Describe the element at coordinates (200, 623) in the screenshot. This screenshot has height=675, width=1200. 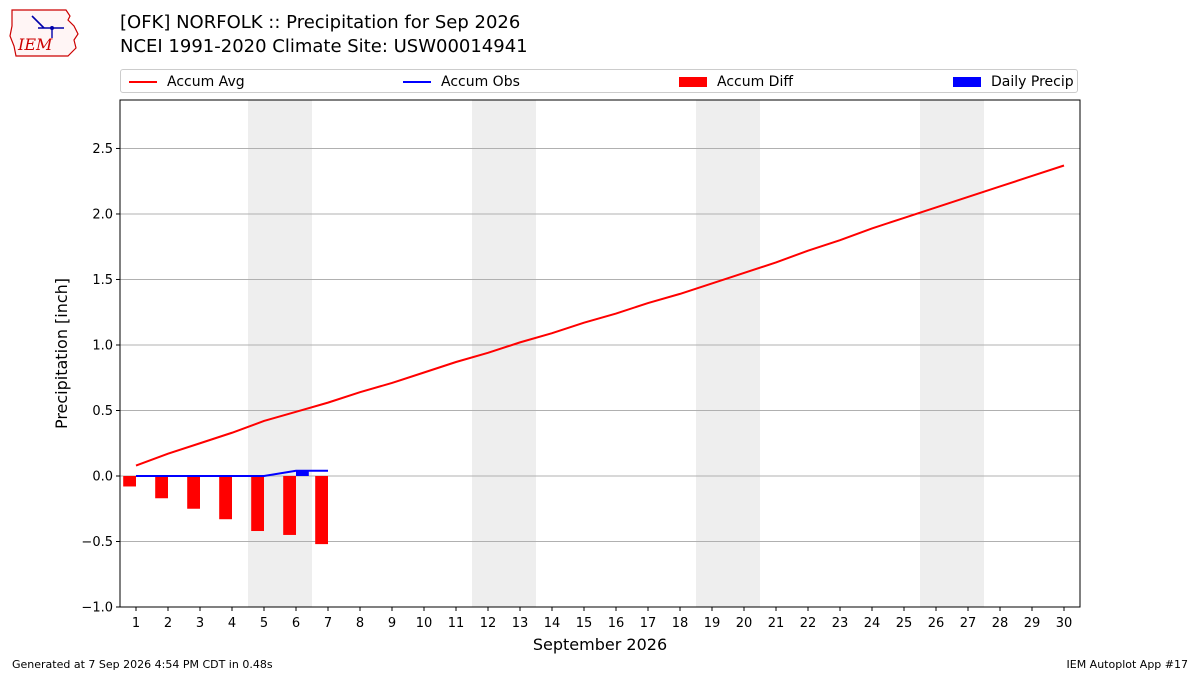
I see `x-tick-label: 3` at that location.